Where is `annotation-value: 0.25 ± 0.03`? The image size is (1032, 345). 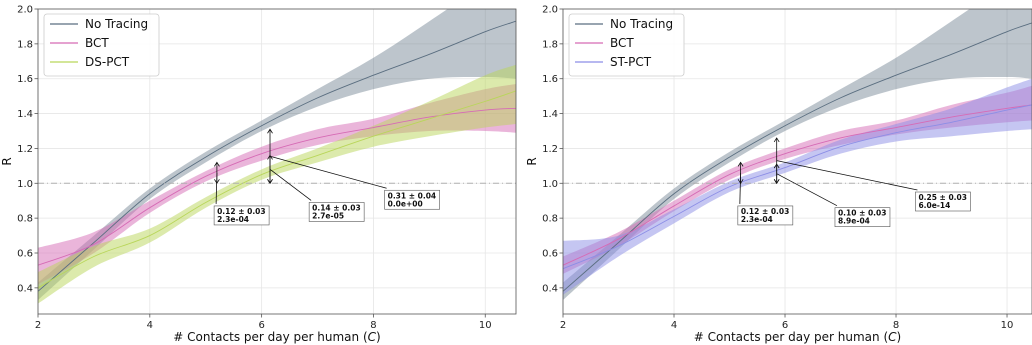
annotation-value: 0.25 ± 0.03 is located at coordinates (942, 197).